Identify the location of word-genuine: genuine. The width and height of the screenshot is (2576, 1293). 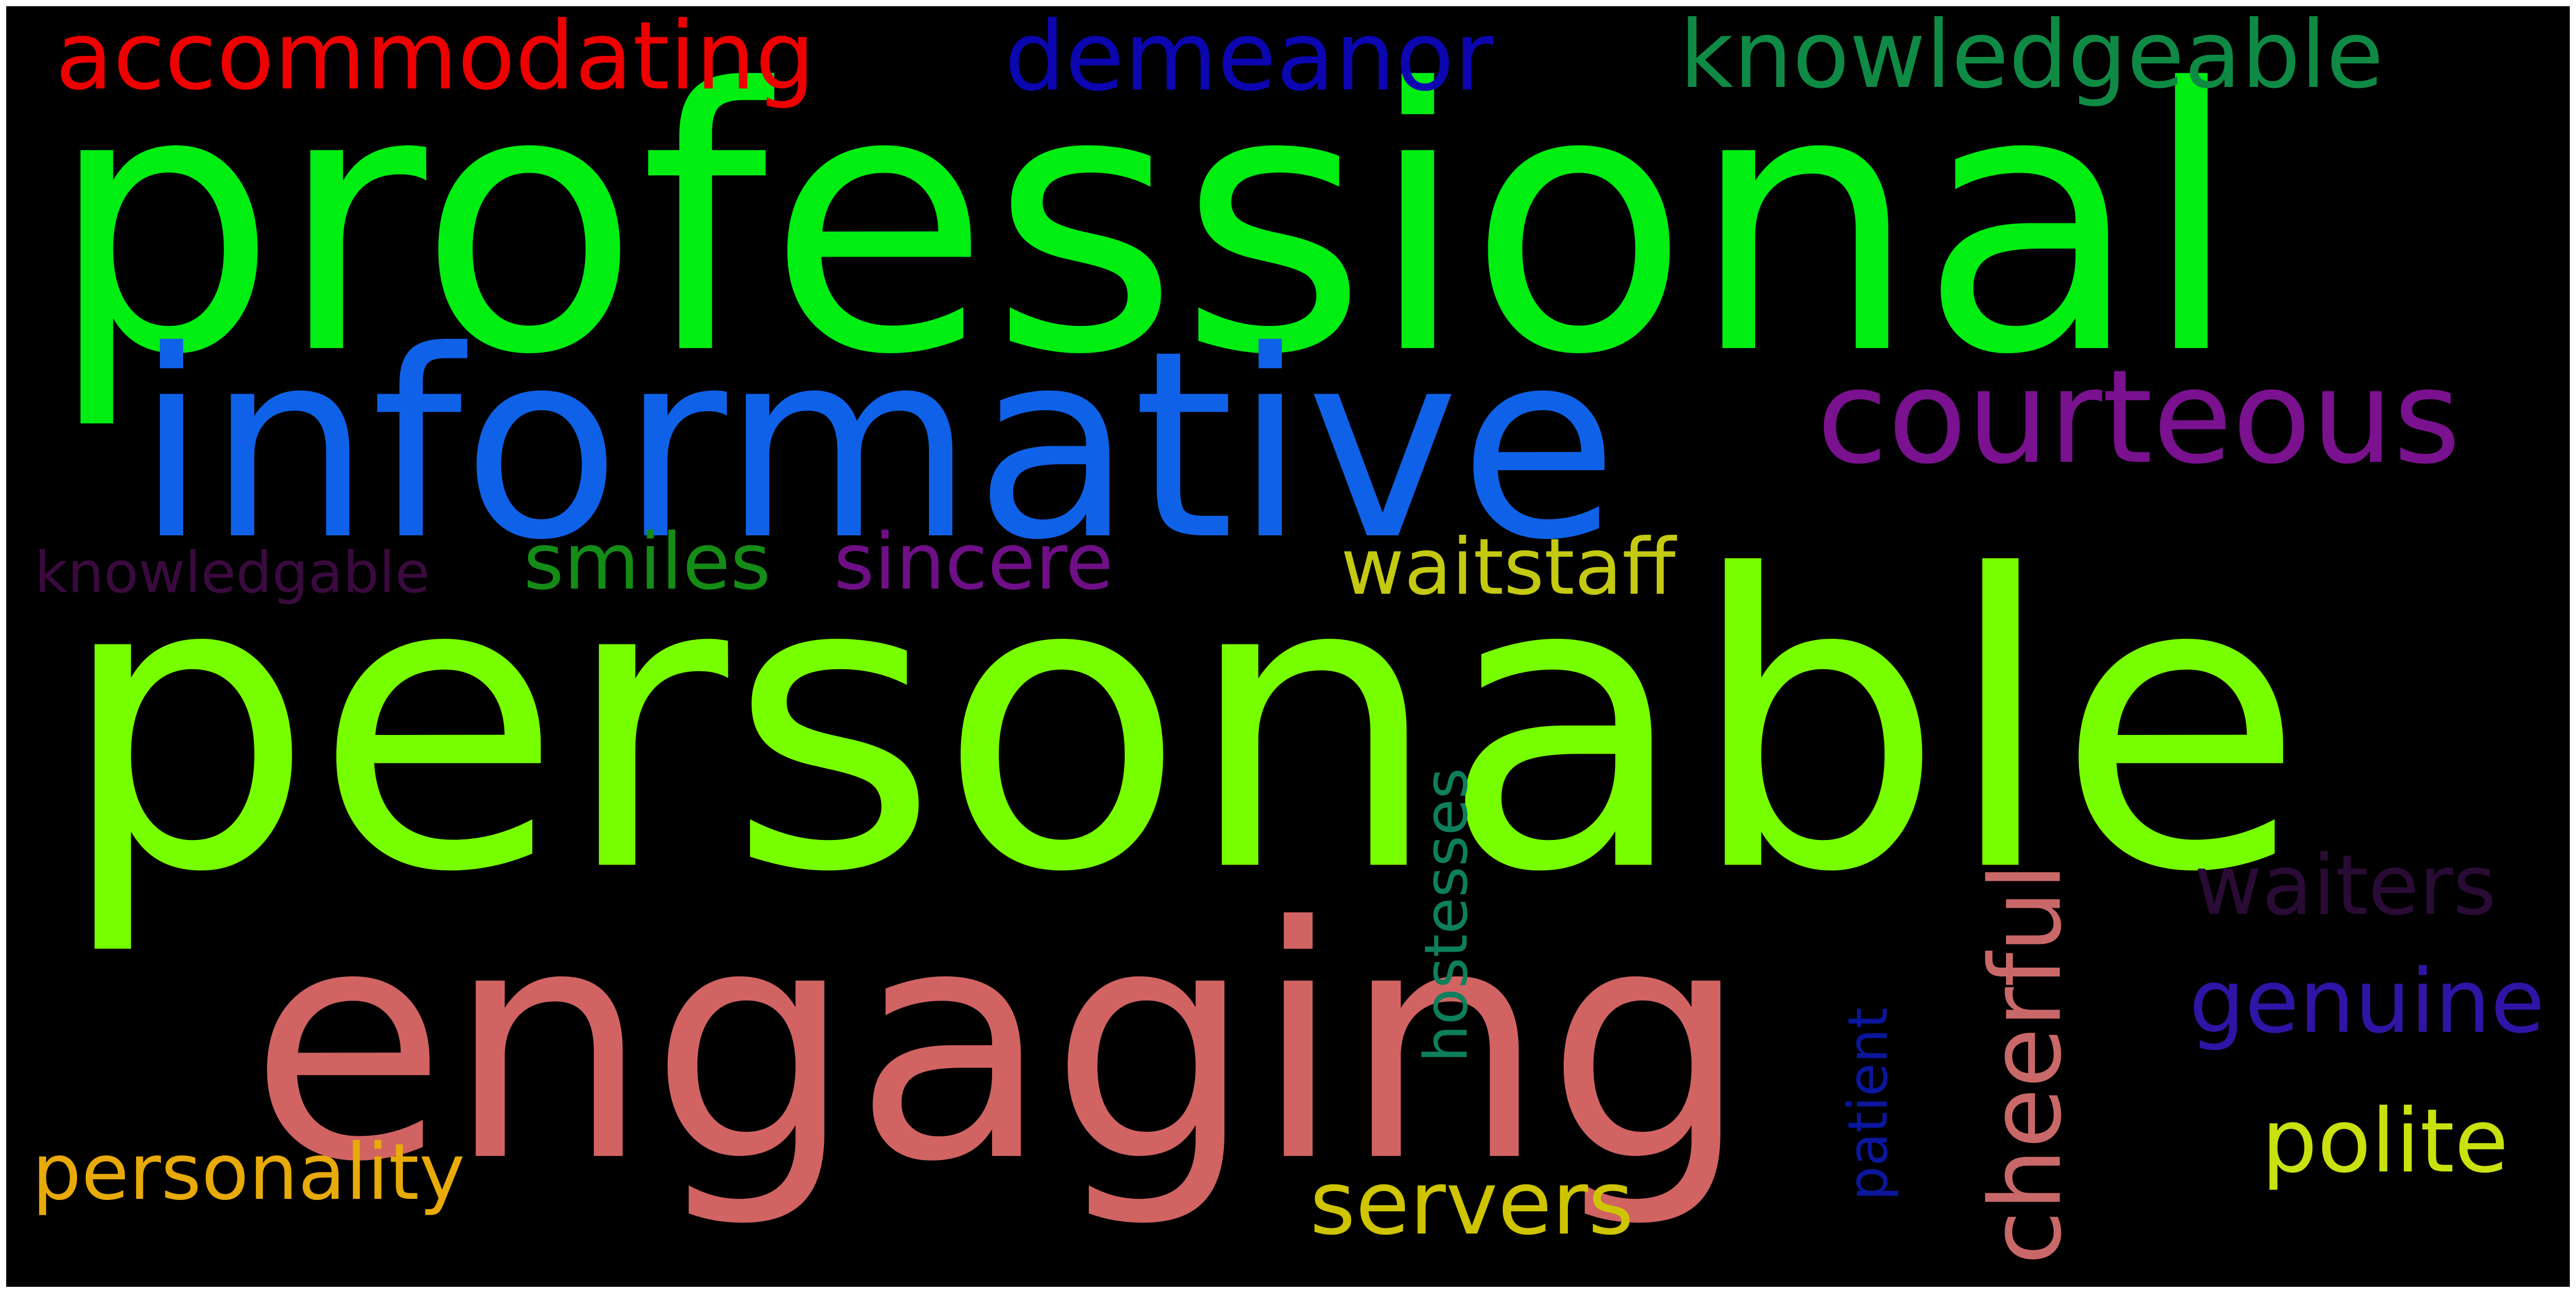
(2367, 1002).